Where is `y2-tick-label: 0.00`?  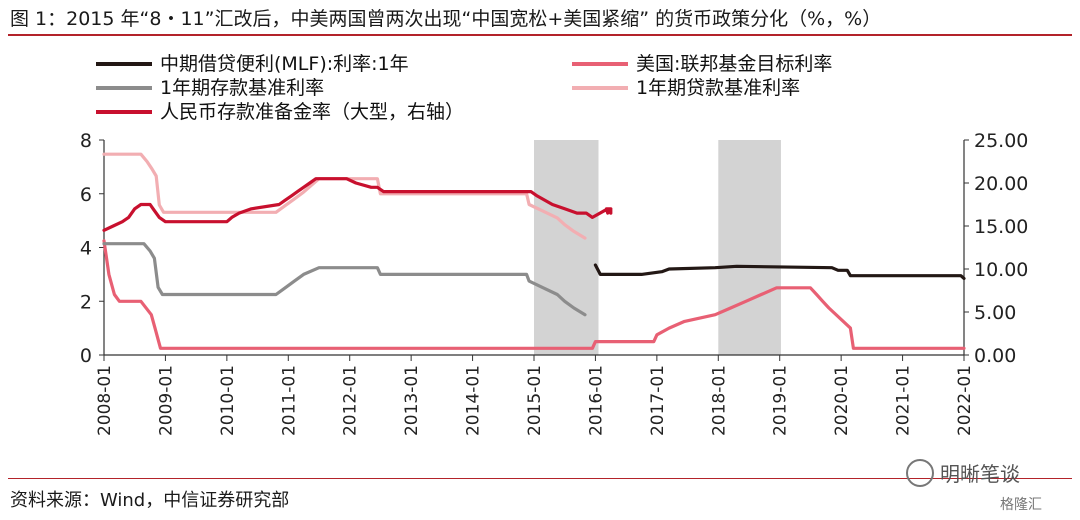 y2-tick-label: 0.00 is located at coordinates (995, 356).